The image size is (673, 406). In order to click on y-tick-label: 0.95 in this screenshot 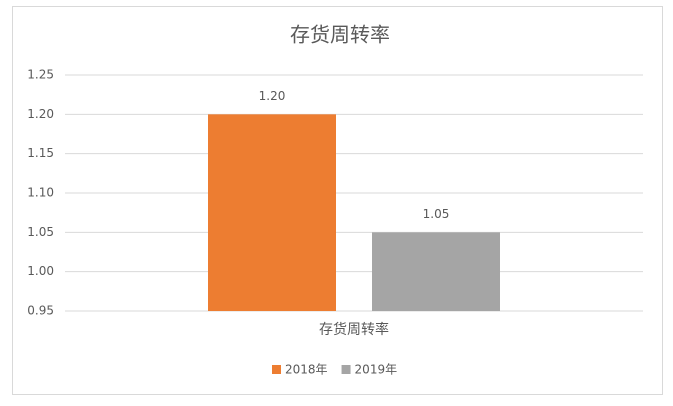, I will do `click(40, 311)`.